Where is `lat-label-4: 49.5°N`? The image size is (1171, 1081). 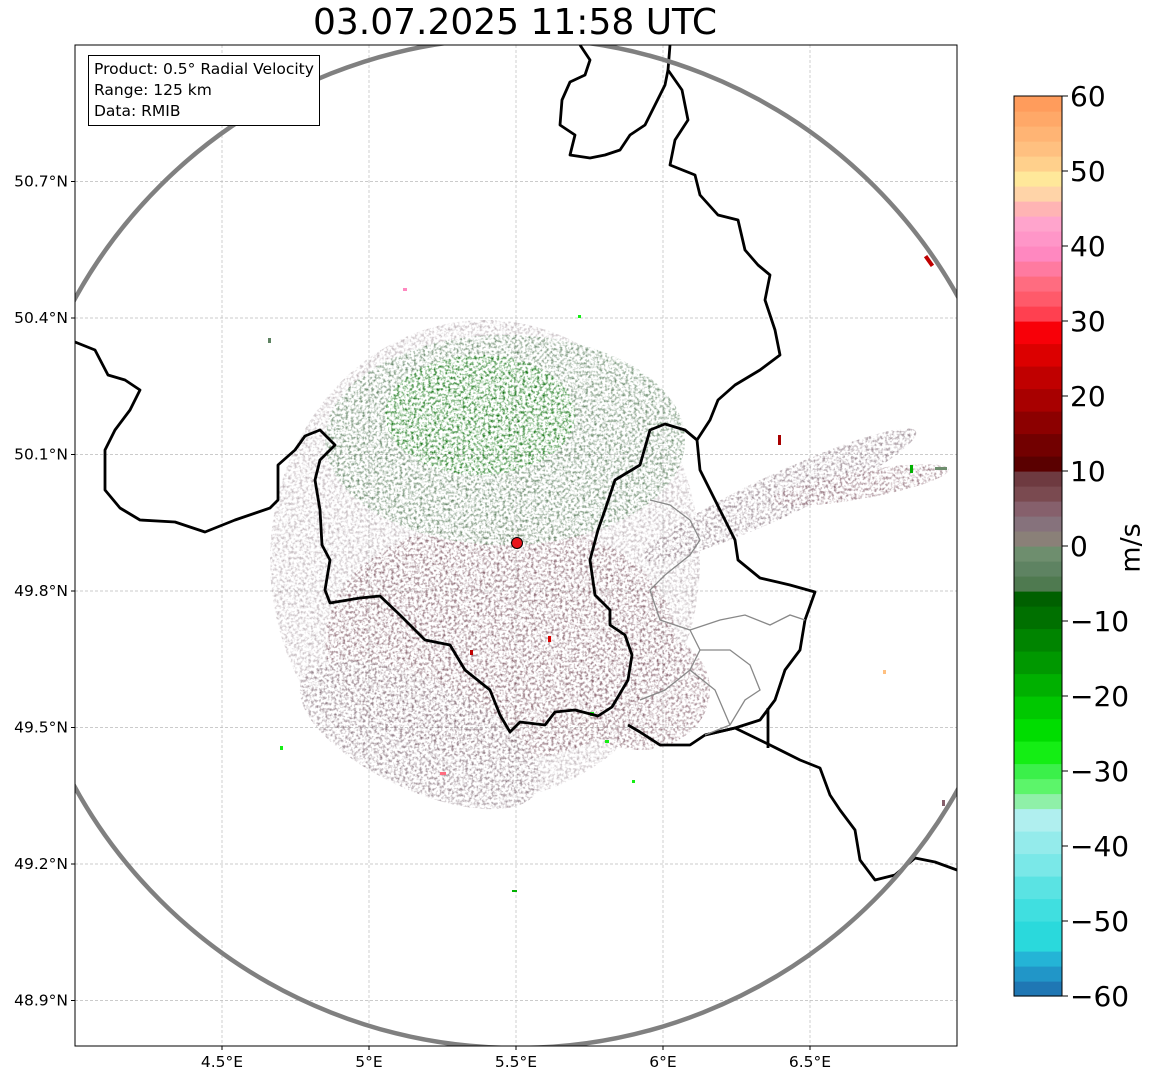
lat-label-4: 49.5°N is located at coordinates (41, 728).